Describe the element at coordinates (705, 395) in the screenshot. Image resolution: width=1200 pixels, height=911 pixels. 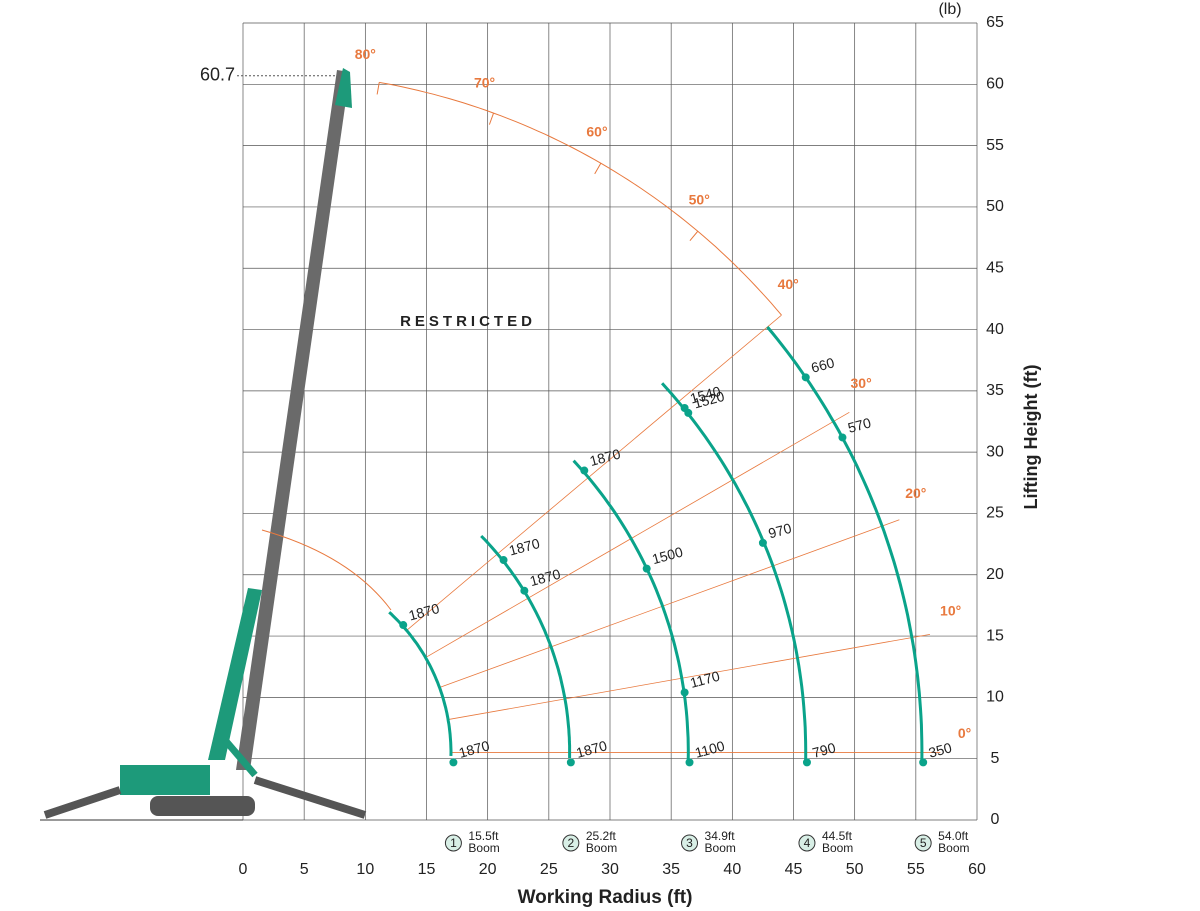
I see `load-label: 1540` at that location.